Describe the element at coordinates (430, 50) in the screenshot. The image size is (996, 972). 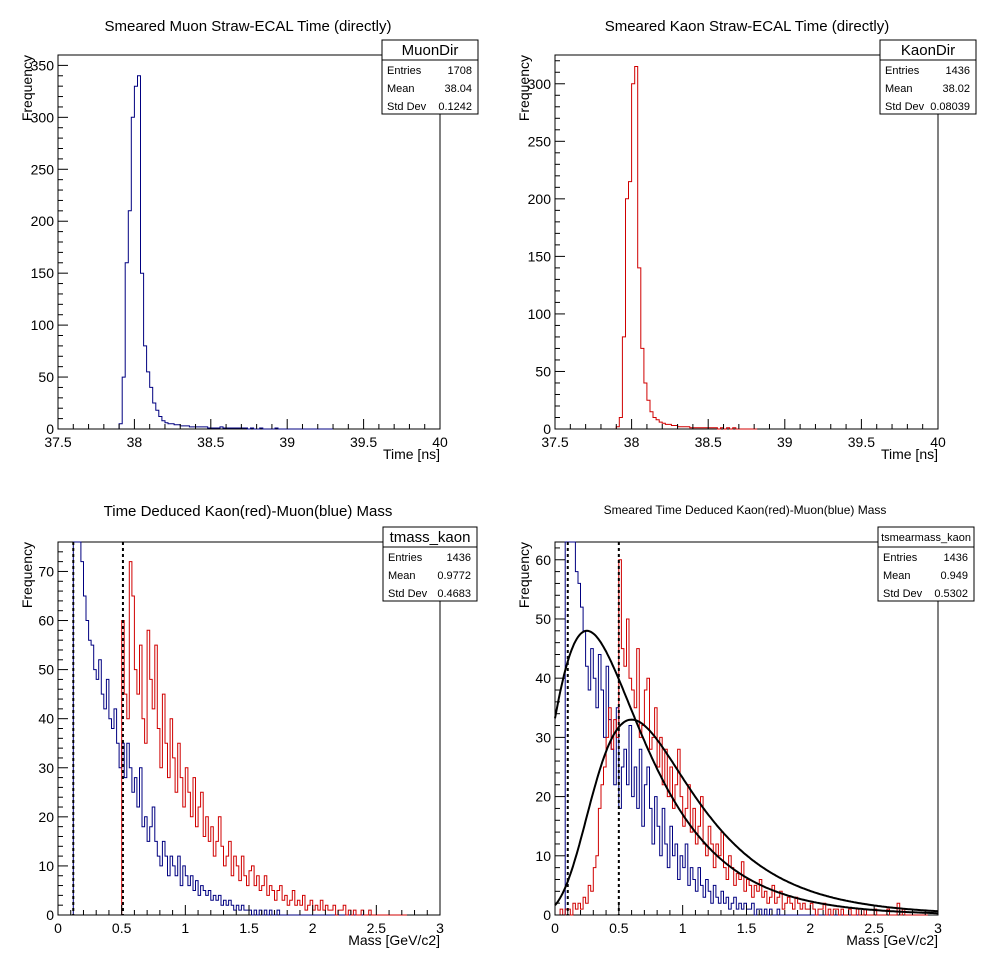
I see `stats-box-name: MuonDir` at that location.